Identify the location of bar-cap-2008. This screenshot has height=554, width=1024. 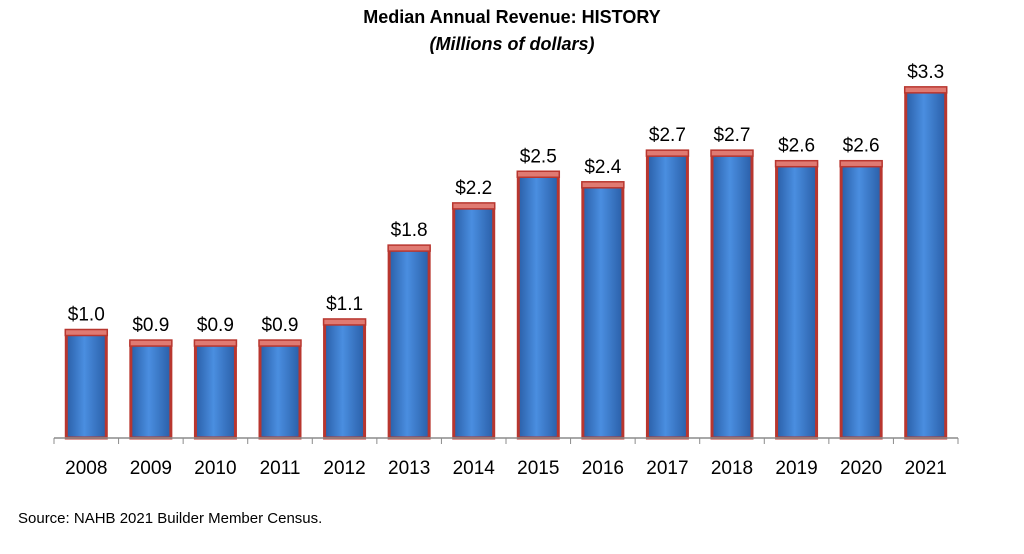
(86, 332).